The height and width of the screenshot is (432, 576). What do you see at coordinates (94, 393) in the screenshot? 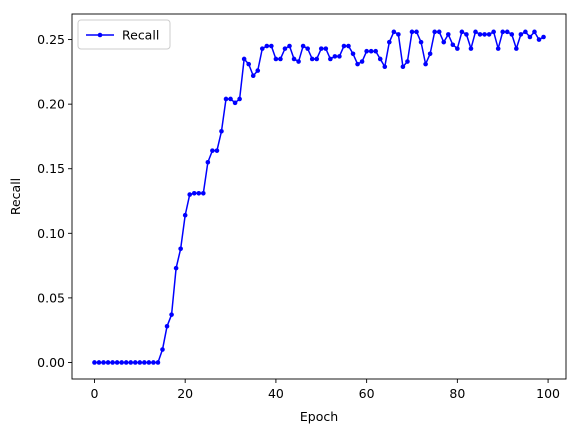
I see `x-tick-label: 0` at bounding box center [94, 393].